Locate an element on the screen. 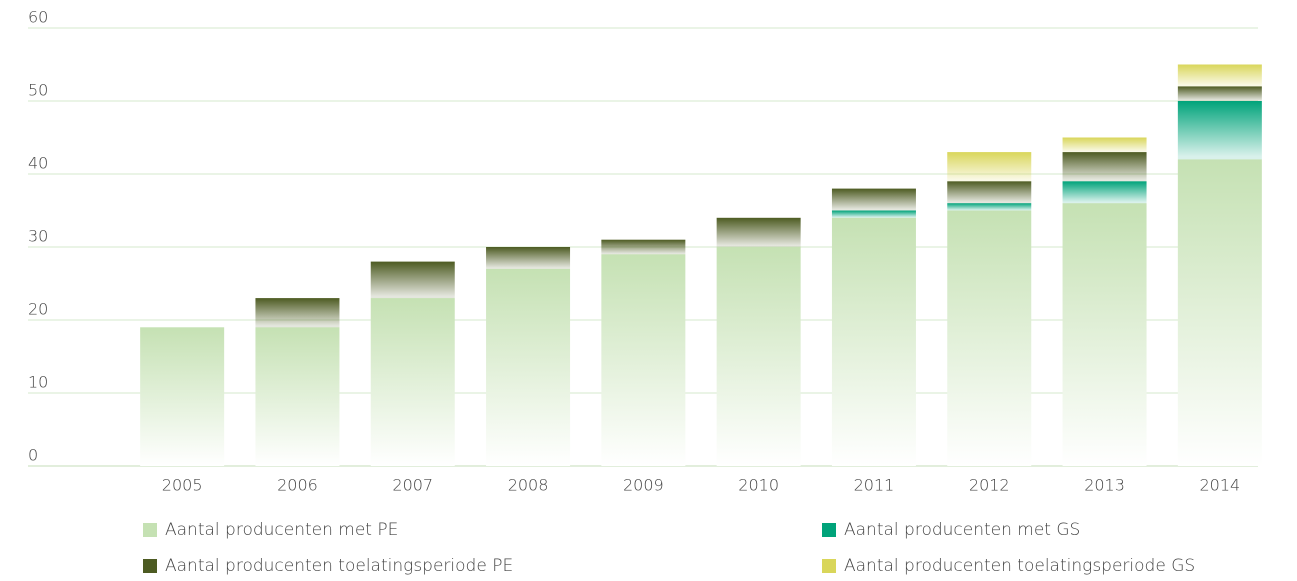  x-tick-label: 2011 is located at coordinates (874, 485).